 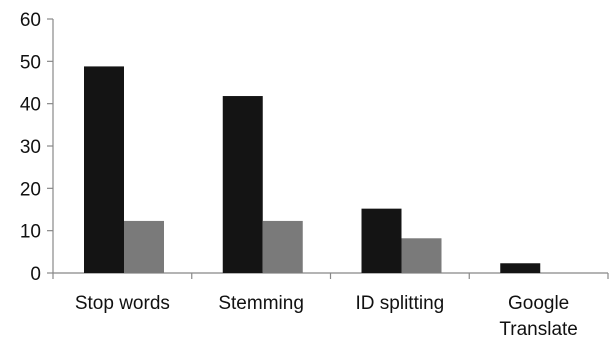 I want to click on x-category-label-line: Google, so click(x=538, y=303).